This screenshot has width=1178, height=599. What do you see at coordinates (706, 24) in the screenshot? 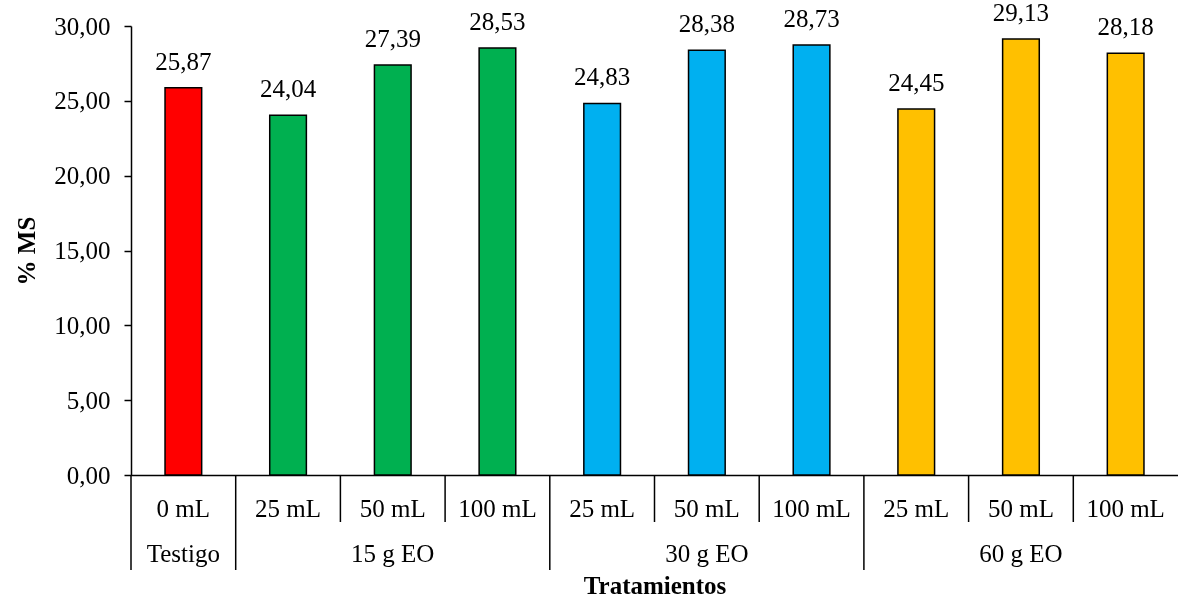
I see `data-label: 28,38` at bounding box center [706, 24].